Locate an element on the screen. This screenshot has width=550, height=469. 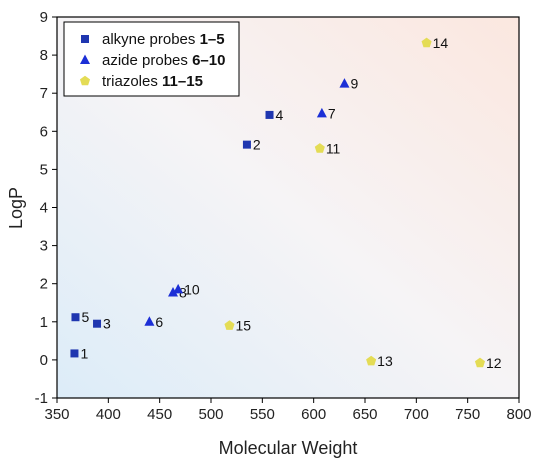
point-label-15: 15 is located at coordinates (243, 326).